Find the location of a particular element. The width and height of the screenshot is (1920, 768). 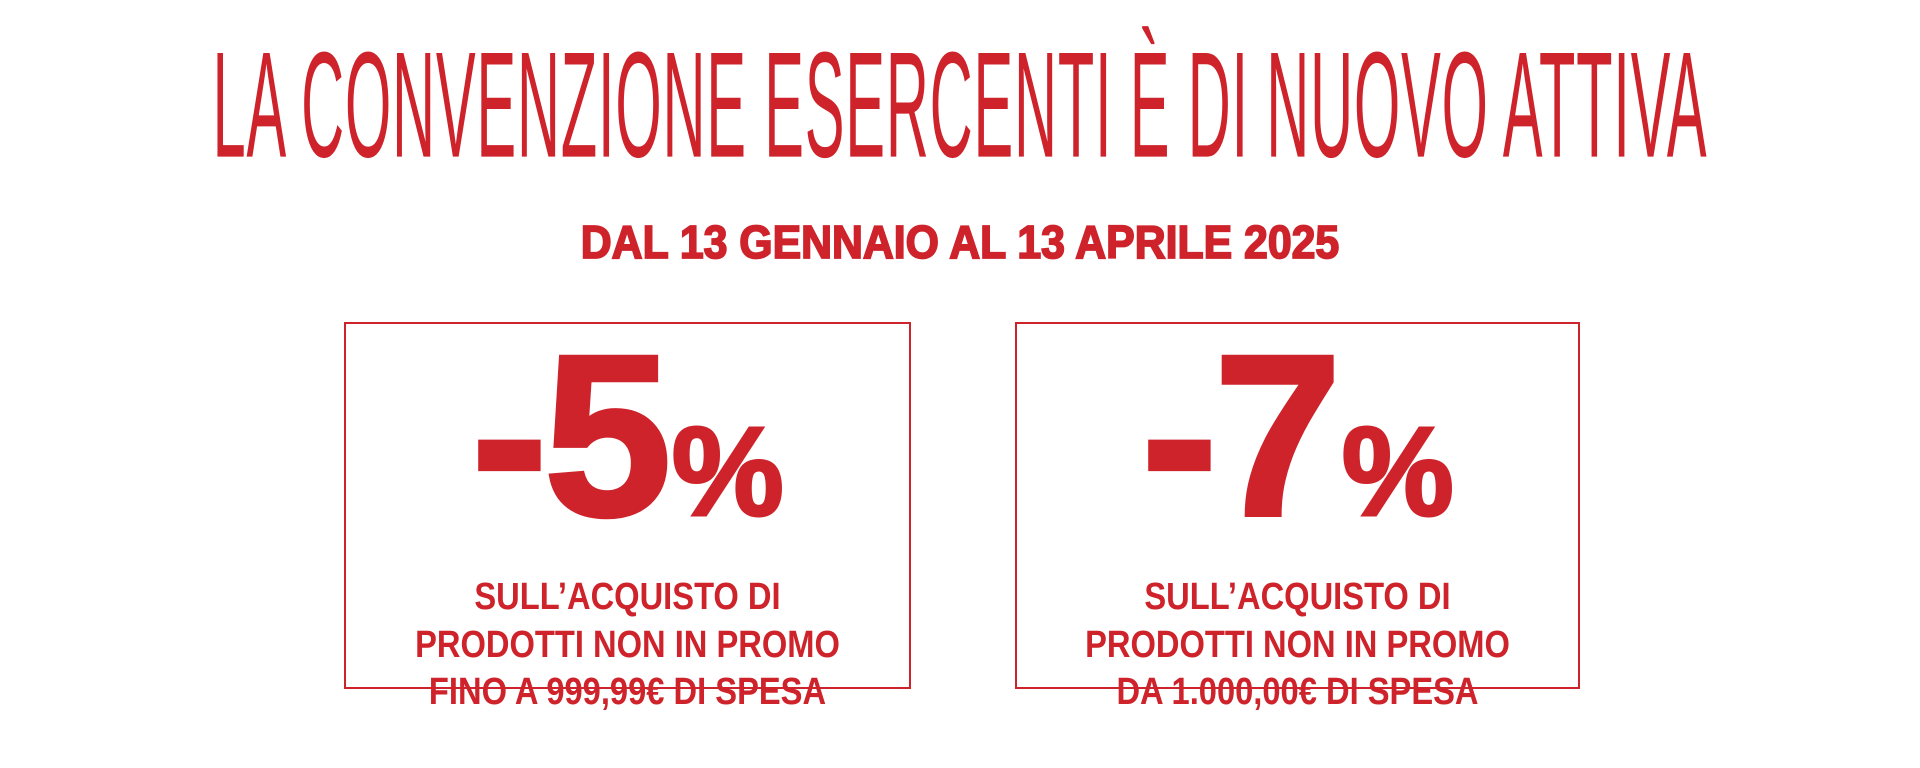

discount-5-percent: -5% is located at coordinates (627, 438).